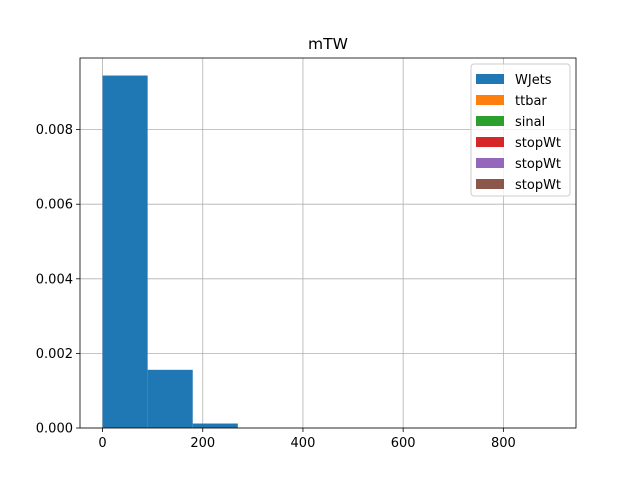  I want to click on x-tick-label: 200, so click(202, 443).